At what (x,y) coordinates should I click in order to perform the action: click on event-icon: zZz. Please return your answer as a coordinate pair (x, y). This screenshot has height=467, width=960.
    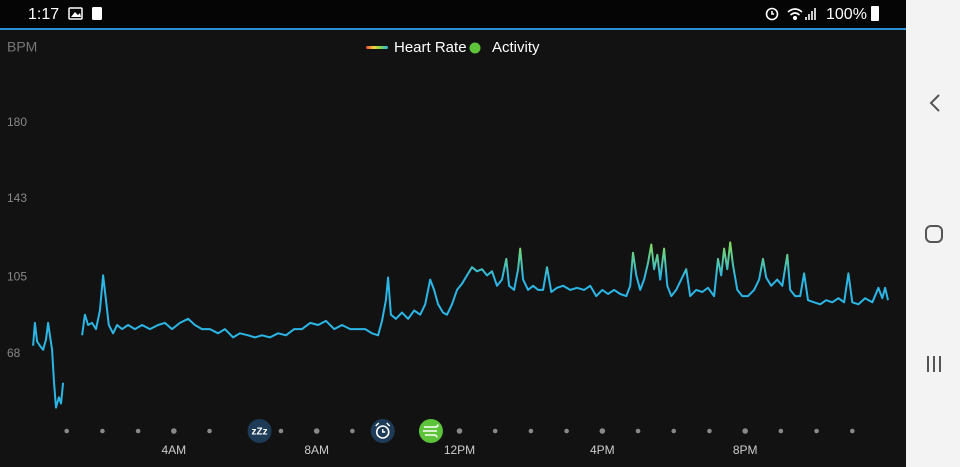
    Looking at the image, I should click on (259, 431).